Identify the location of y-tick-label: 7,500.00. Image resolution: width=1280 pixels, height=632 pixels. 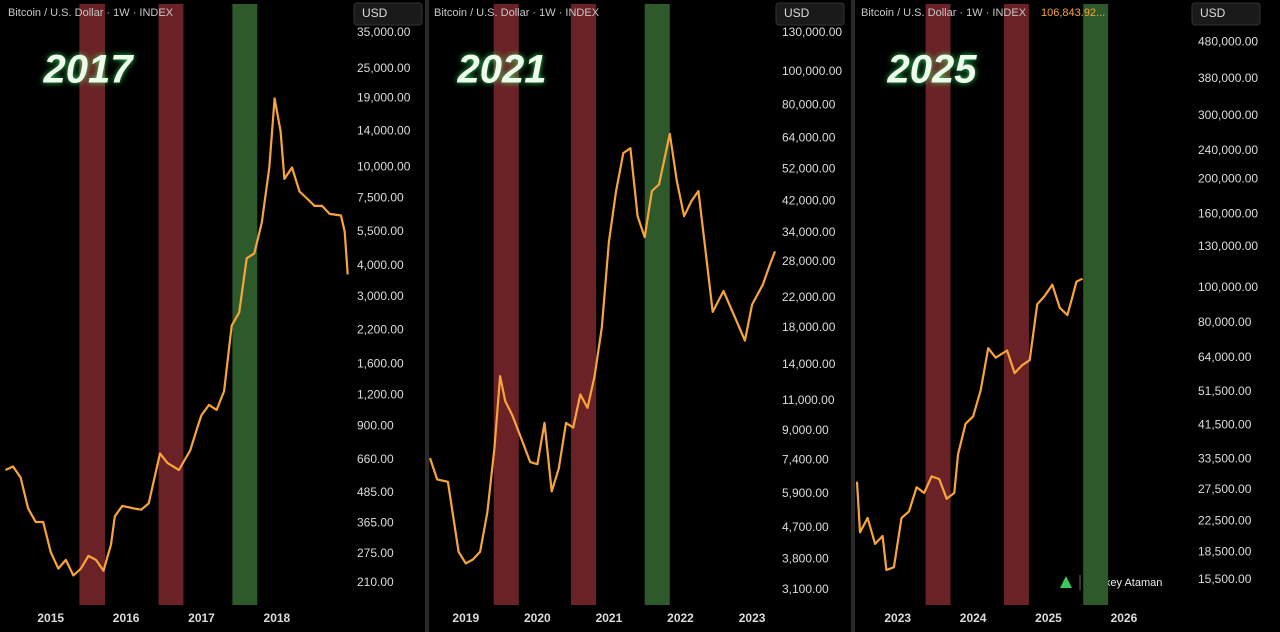
(380, 198).